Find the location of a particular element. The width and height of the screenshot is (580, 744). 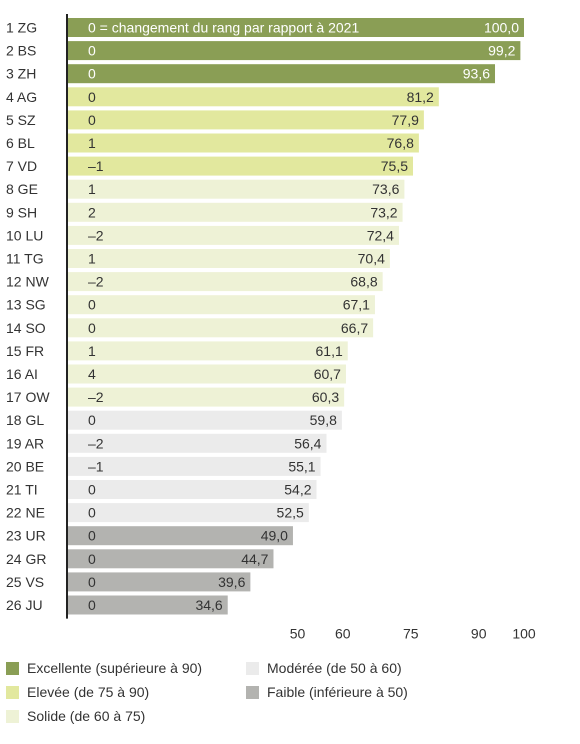

bar-value-label: 56,4 is located at coordinates (307, 443).